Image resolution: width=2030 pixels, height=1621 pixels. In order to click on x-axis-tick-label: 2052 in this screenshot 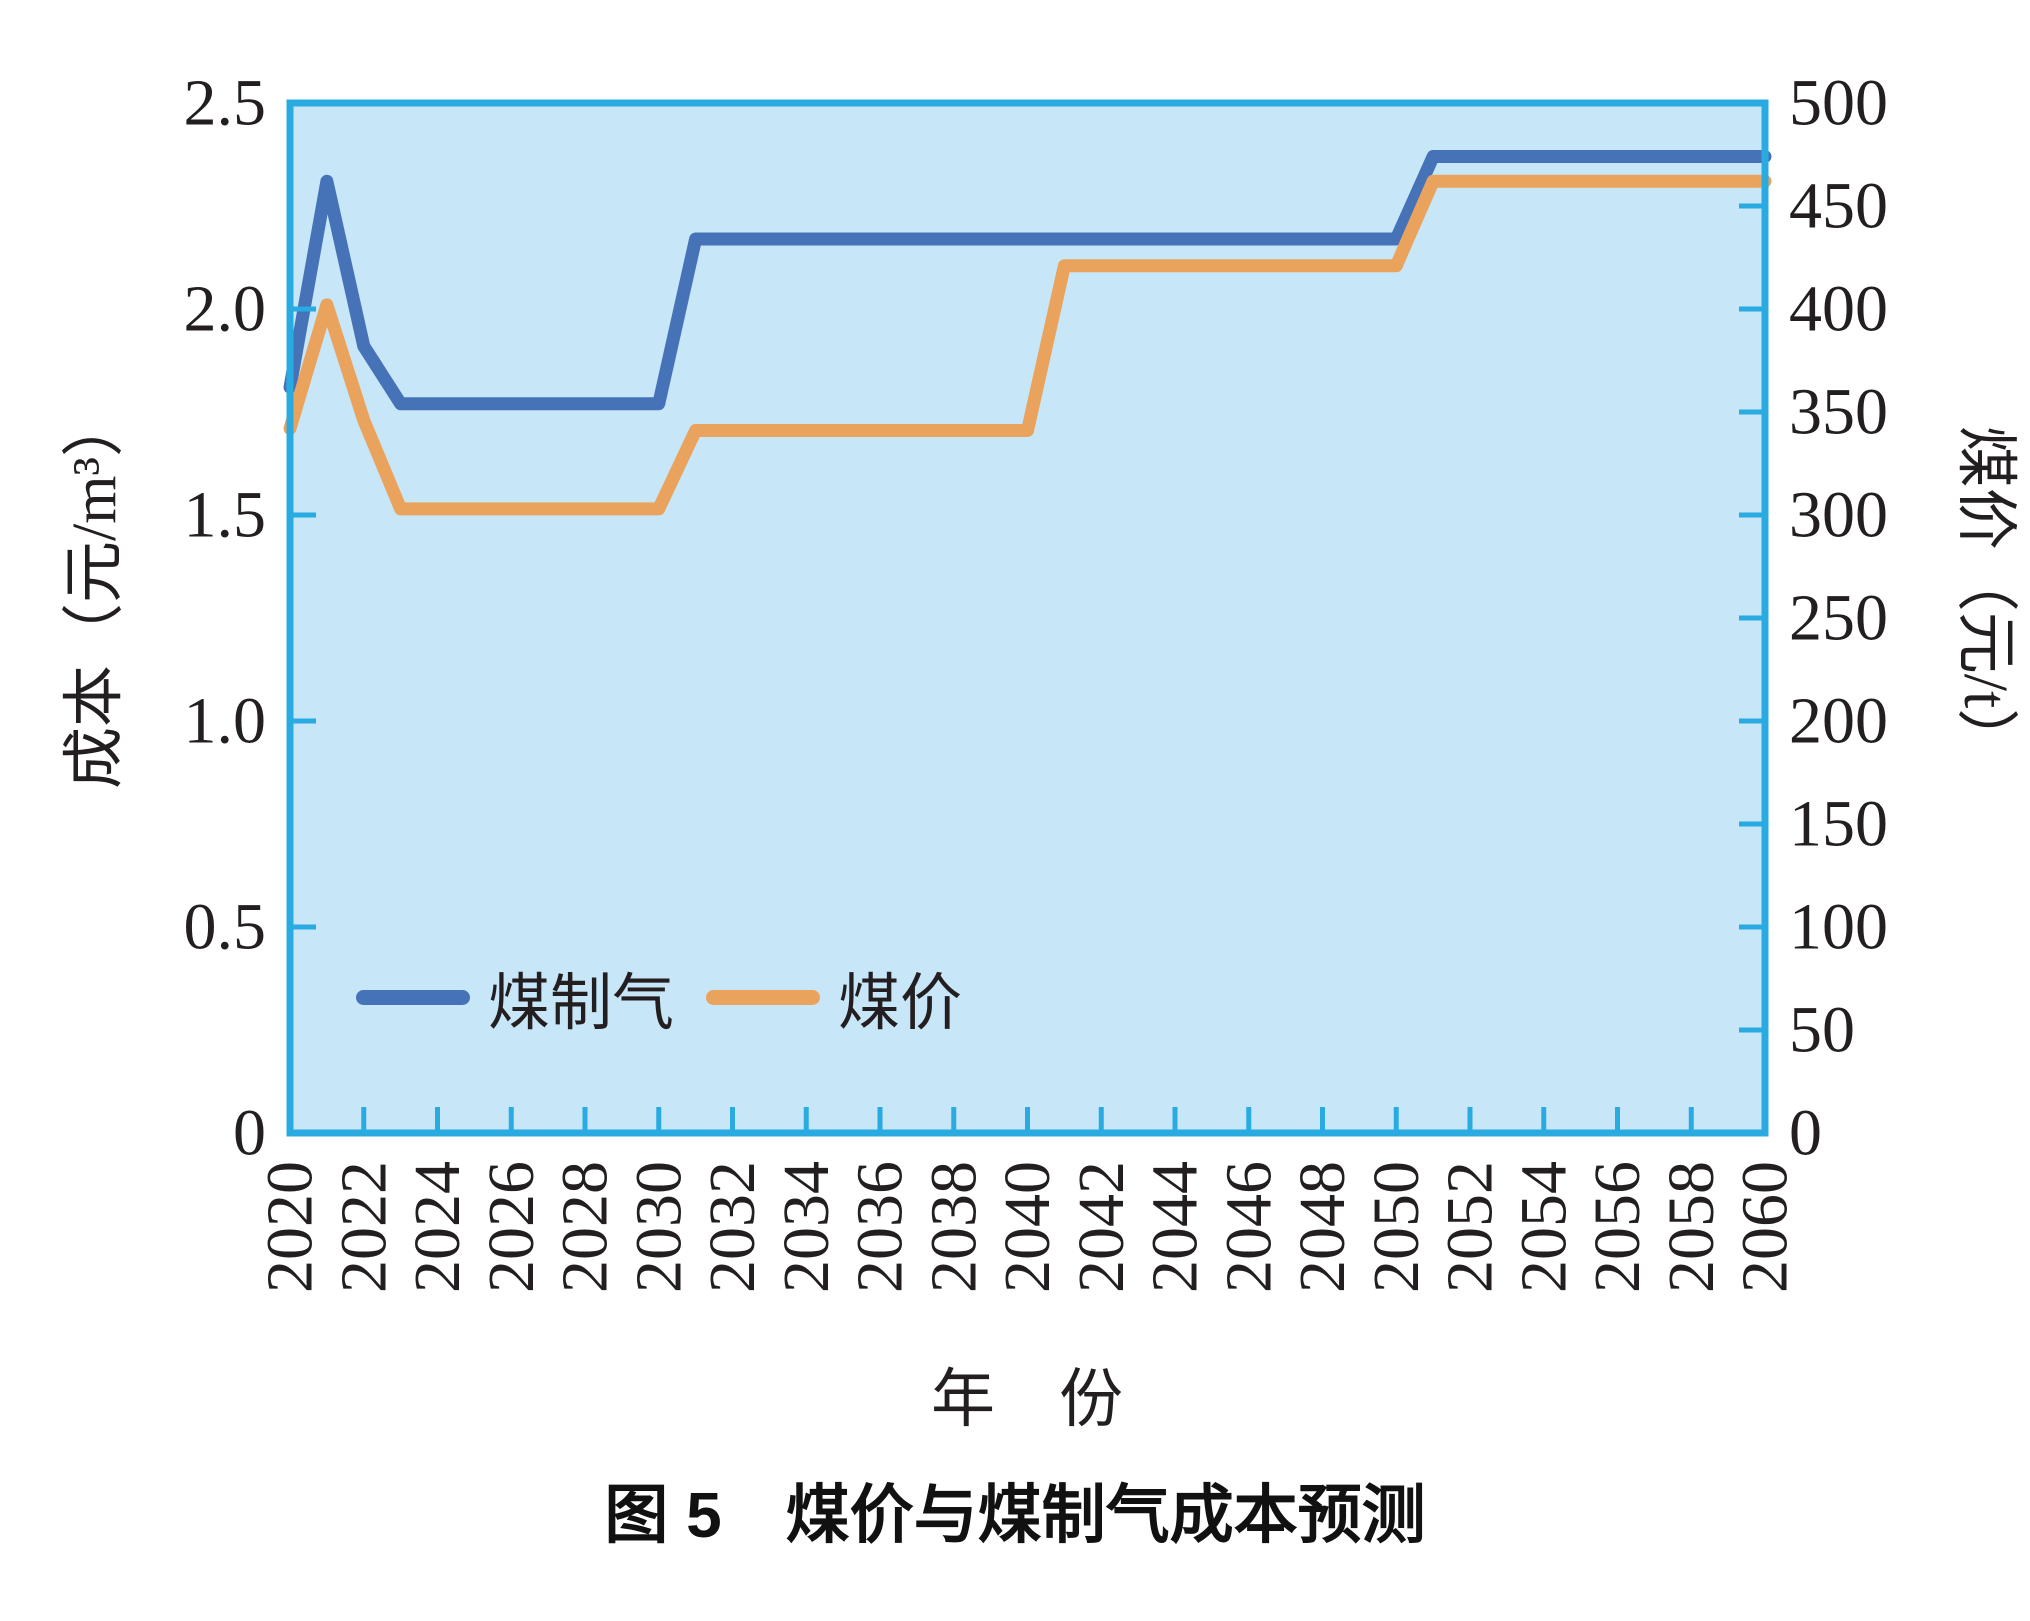, I will do `click(1470, 1227)`.